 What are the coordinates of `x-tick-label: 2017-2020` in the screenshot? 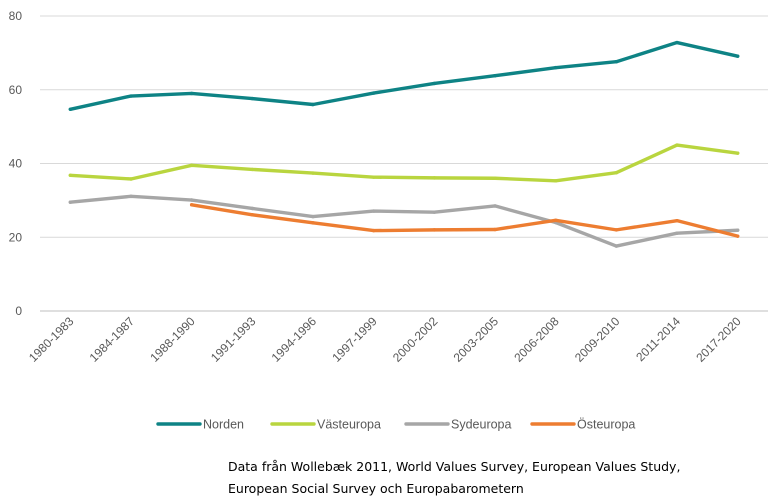 It's located at (718, 339).